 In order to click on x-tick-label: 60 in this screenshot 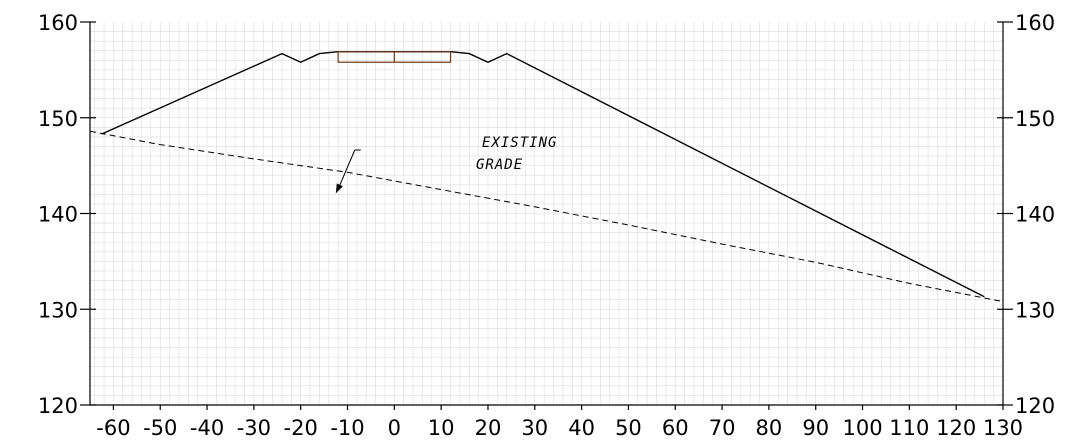, I will do `click(675, 428)`.